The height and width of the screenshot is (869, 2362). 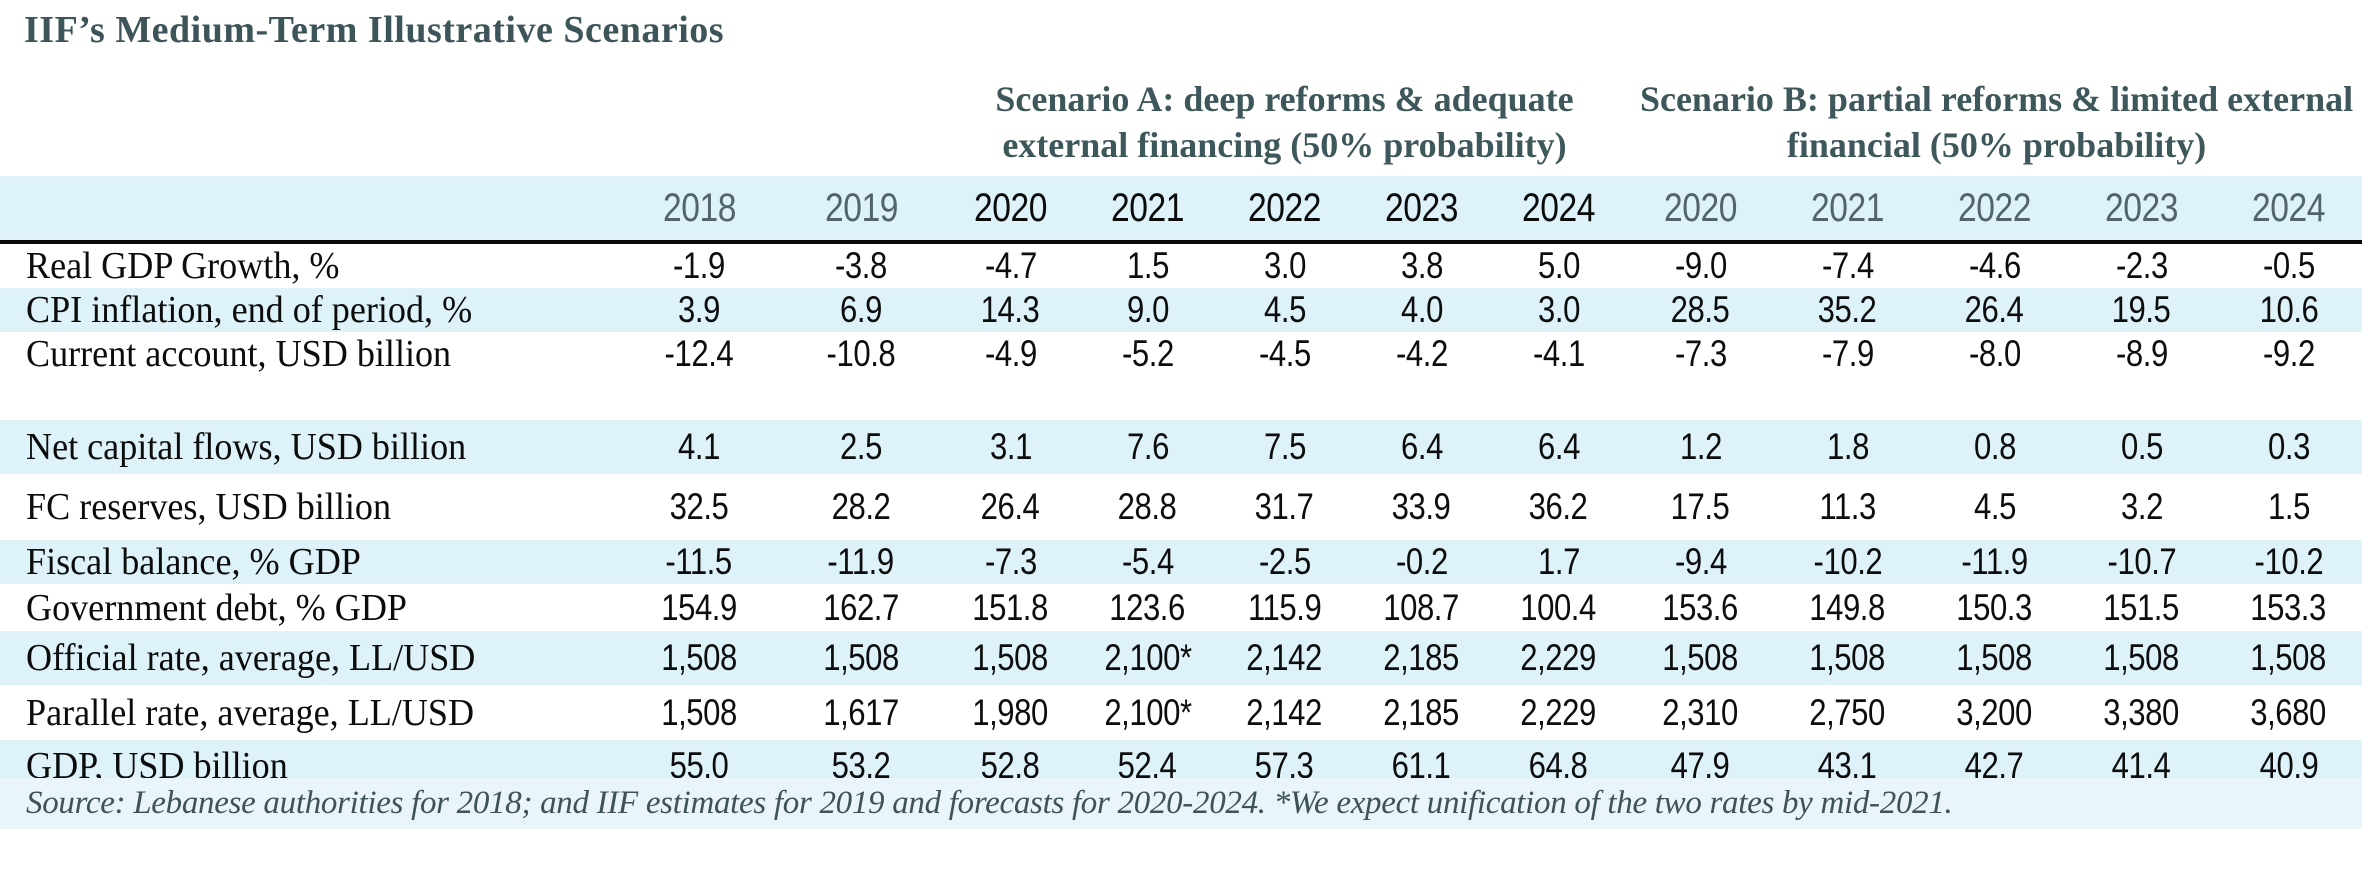 I want to click on value-cell-scenario_b-2022: 0.8, so click(x=1994, y=447).